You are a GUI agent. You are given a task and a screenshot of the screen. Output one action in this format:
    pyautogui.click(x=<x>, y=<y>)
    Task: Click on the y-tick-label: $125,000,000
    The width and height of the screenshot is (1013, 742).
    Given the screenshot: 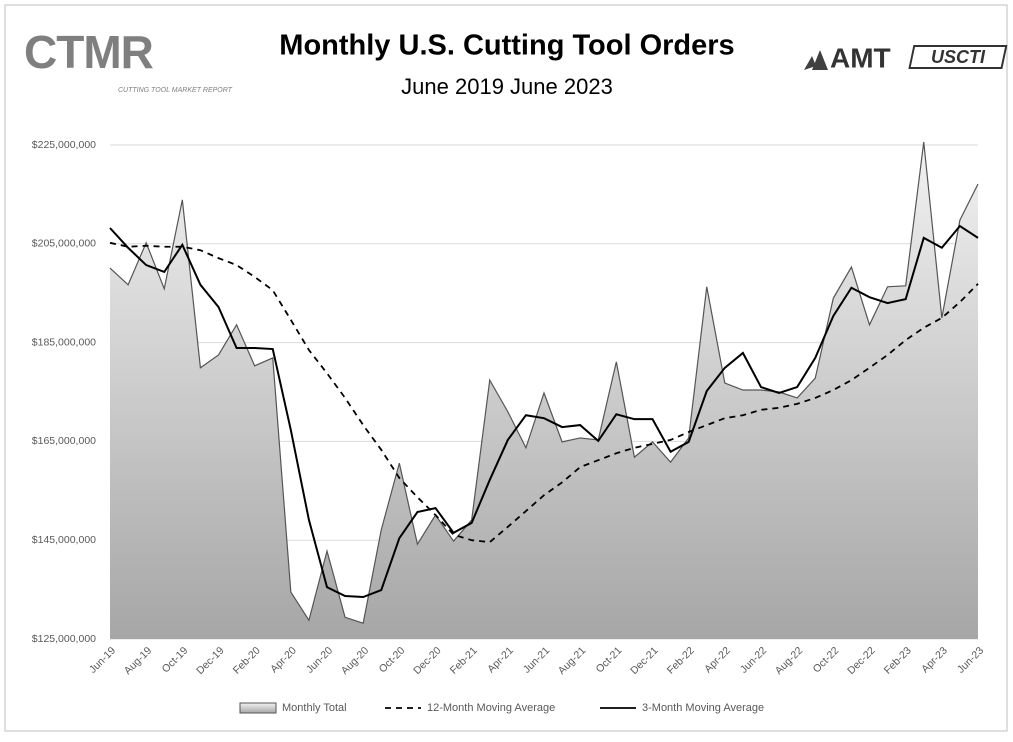 What is the action you would take?
    pyautogui.click(x=64, y=639)
    